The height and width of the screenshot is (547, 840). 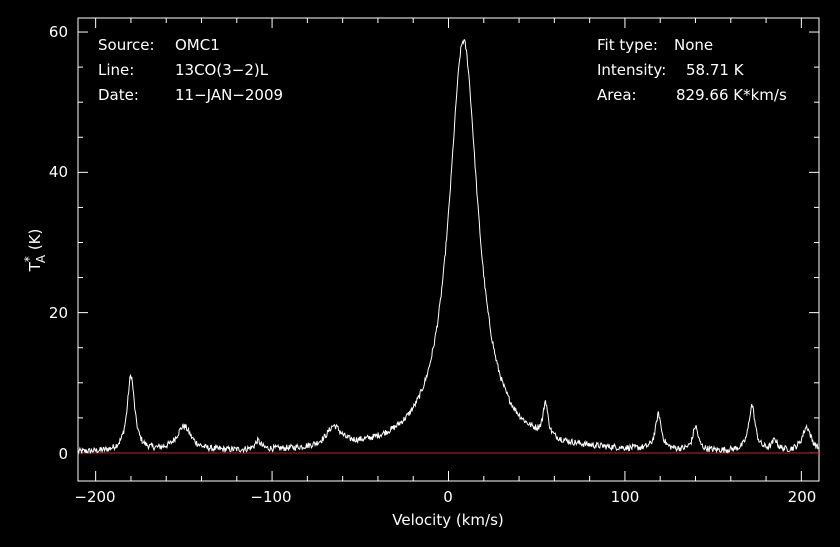 I want to click on svg-text: T*A (K), so click(x=35, y=251).